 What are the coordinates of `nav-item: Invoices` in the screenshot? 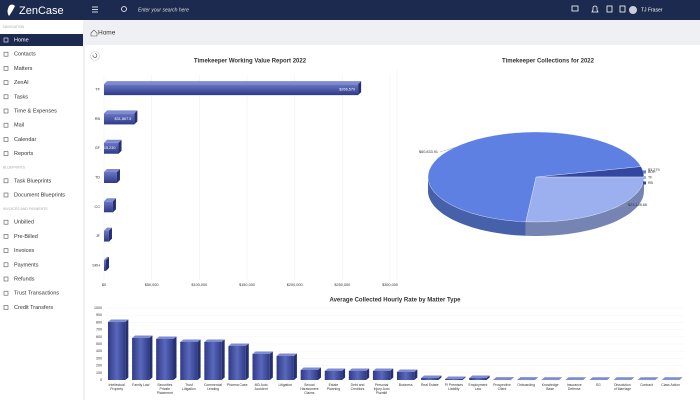 It's located at (24, 251).